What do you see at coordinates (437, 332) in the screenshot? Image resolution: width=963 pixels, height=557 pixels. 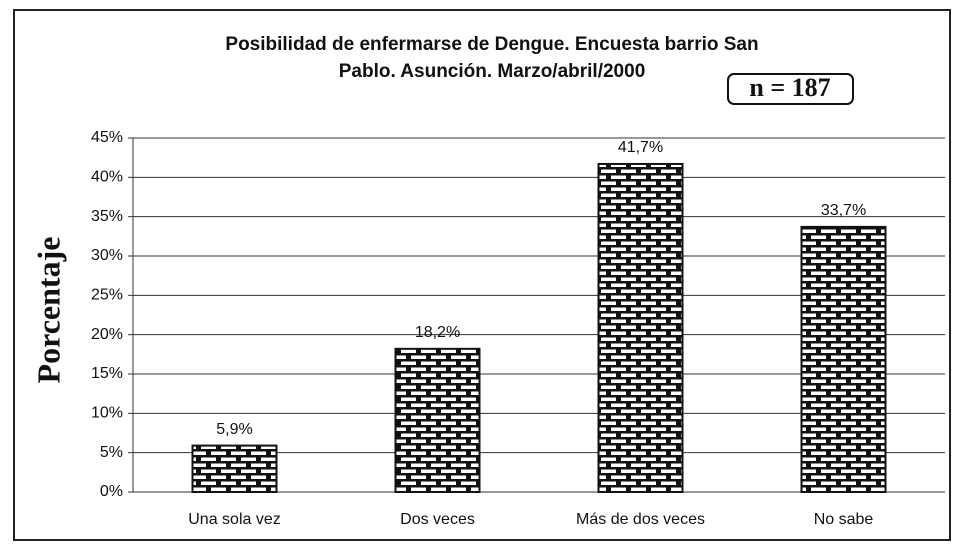 I see `value-label: 18,2%` at bounding box center [437, 332].